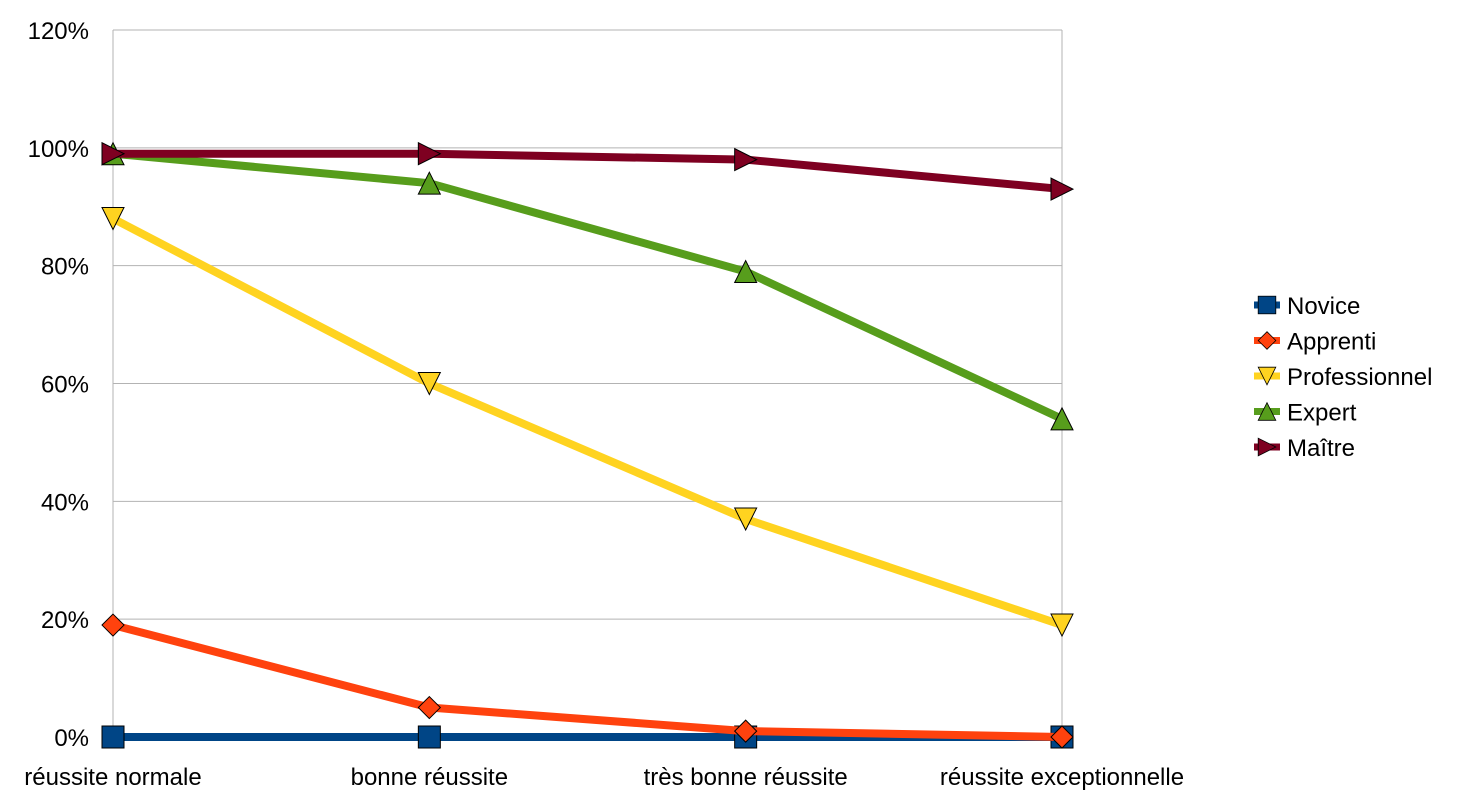  Describe the element at coordinates (65, 620) in the screenshot. I see `y-tick-label: 20%` at that location.